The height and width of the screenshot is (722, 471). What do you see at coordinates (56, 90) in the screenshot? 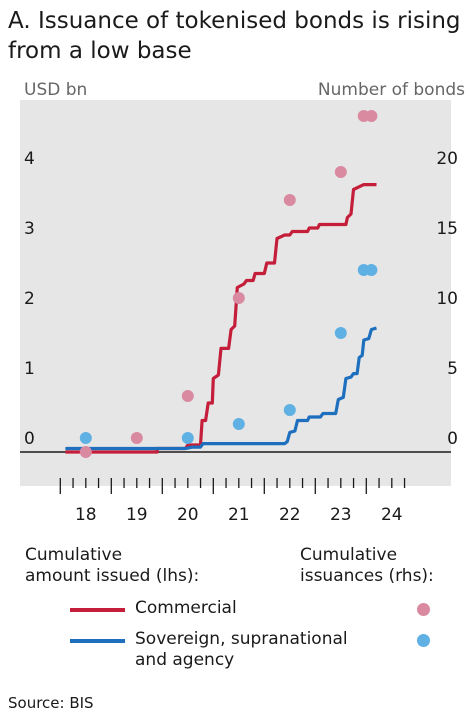
I see `left-axis-title: USD bn` at bounding box center [56, 90].